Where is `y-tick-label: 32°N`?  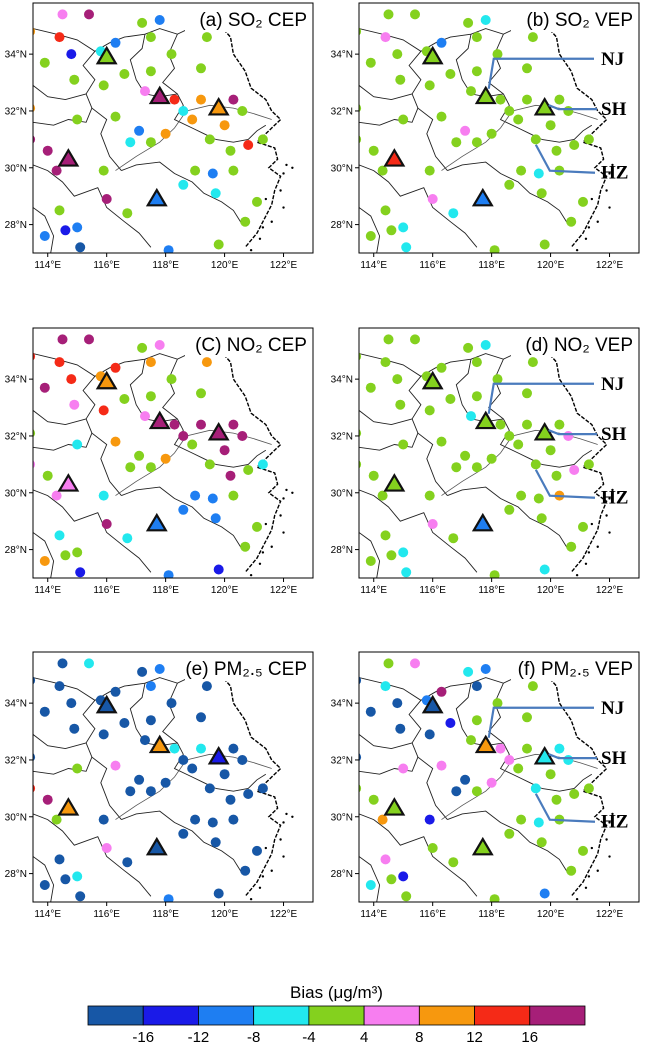 y-tick-label: 32°N is located at coordinates (342, 436).